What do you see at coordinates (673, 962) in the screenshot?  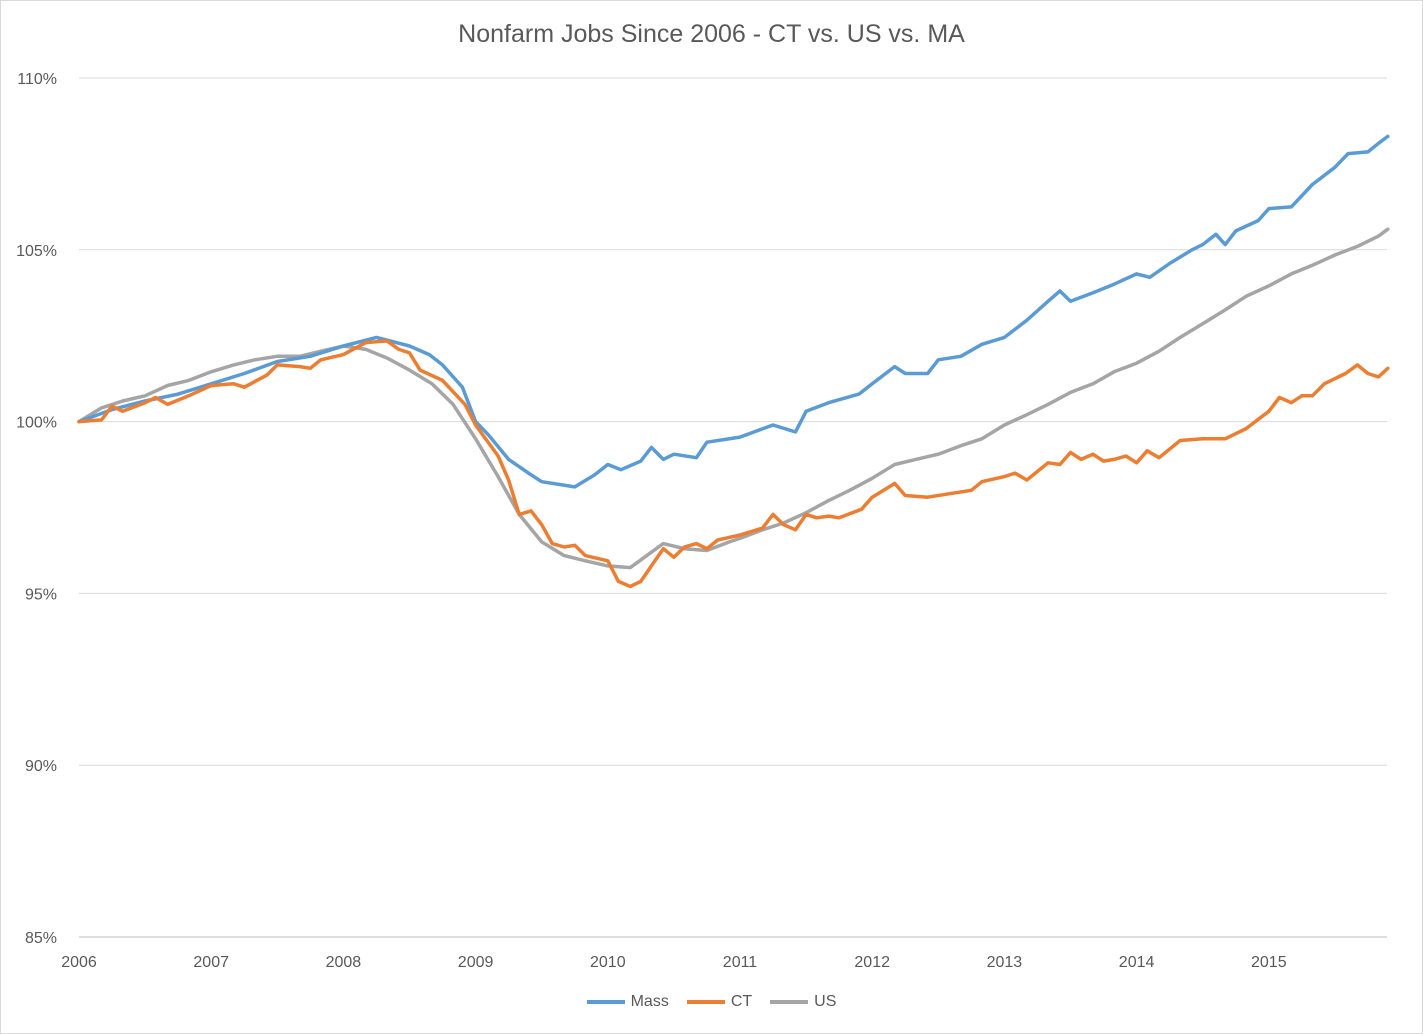 I see `x-axis-ticks: 2006 2007 2008 2009 2010 2011 2012 2013 2014 2015` at bounding box center [673, 962].